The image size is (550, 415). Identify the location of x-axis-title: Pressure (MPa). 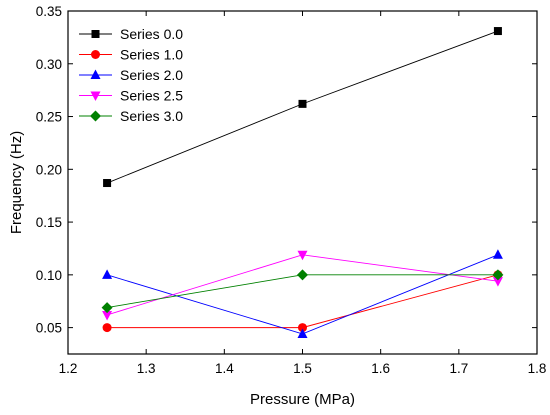
(302, 399).